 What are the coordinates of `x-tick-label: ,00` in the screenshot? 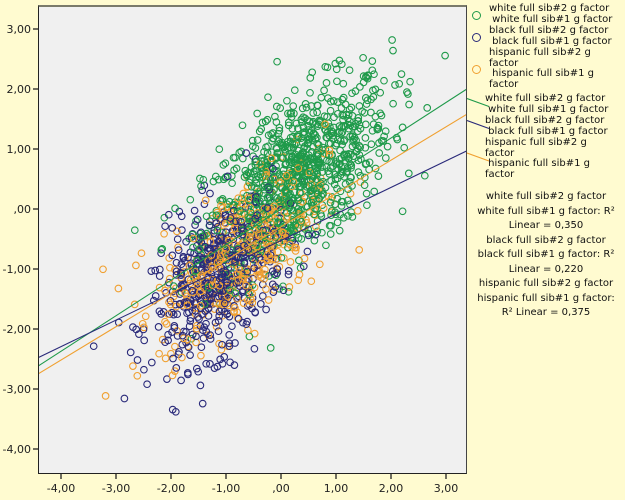 It's located at (281, 488).